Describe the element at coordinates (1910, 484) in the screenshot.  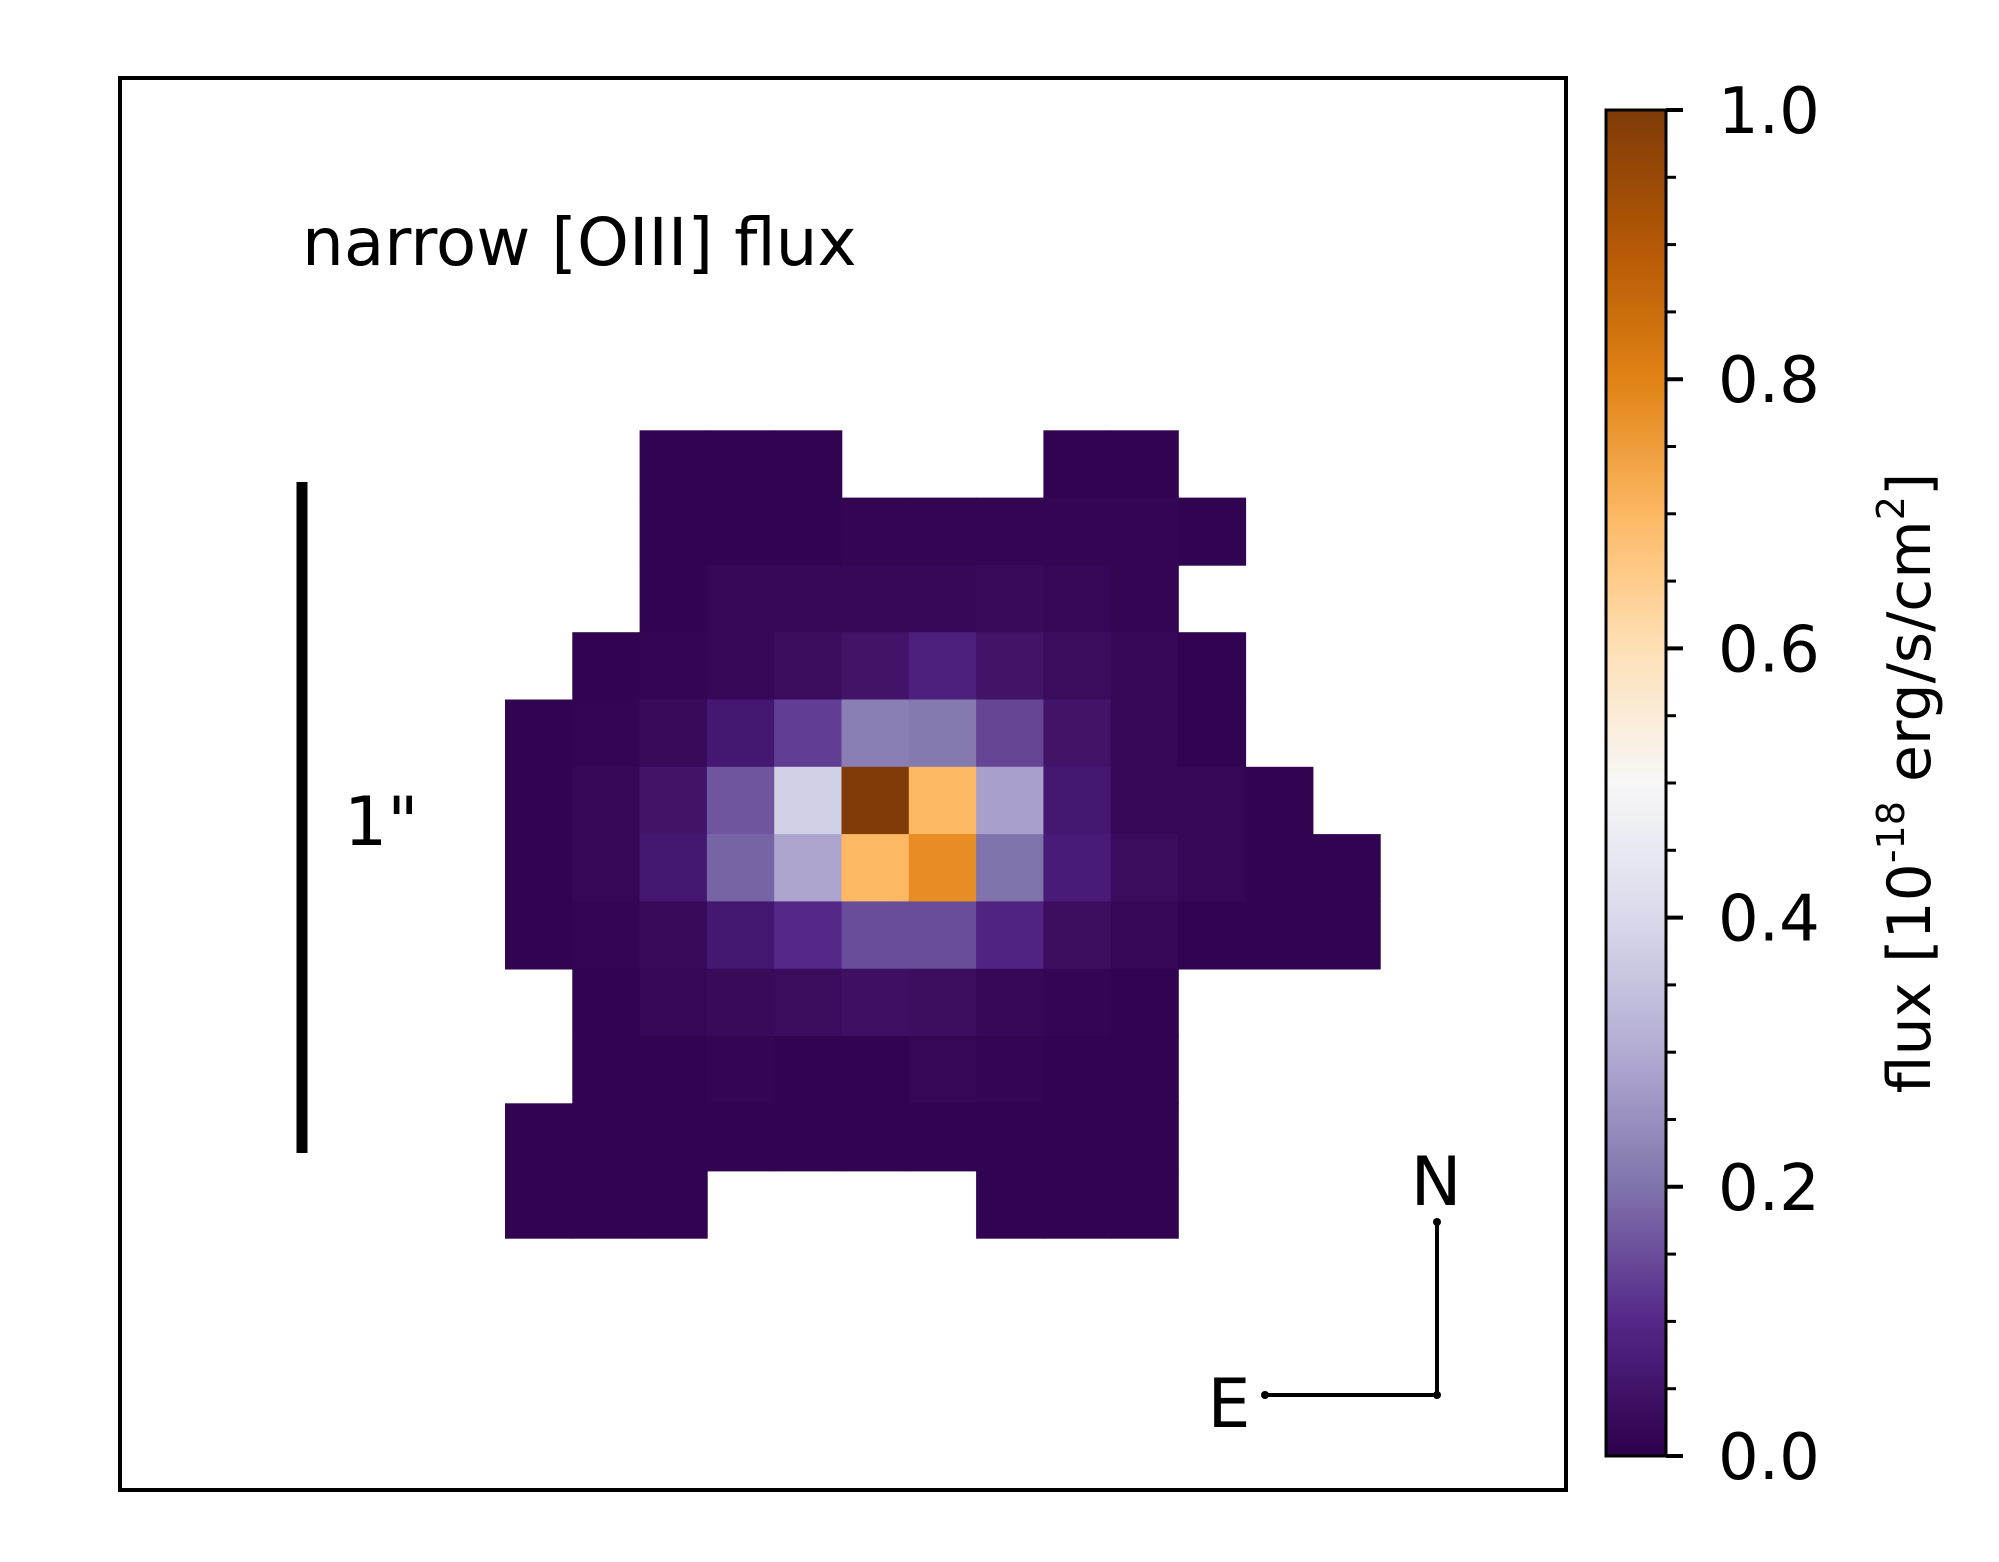
I see `colorbar-label-end: ]` at that location.